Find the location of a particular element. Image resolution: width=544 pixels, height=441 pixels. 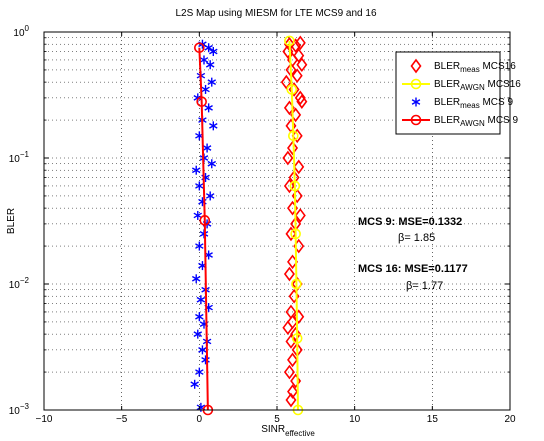

x-tick-label: 5 is located at coordinates (277, 419).